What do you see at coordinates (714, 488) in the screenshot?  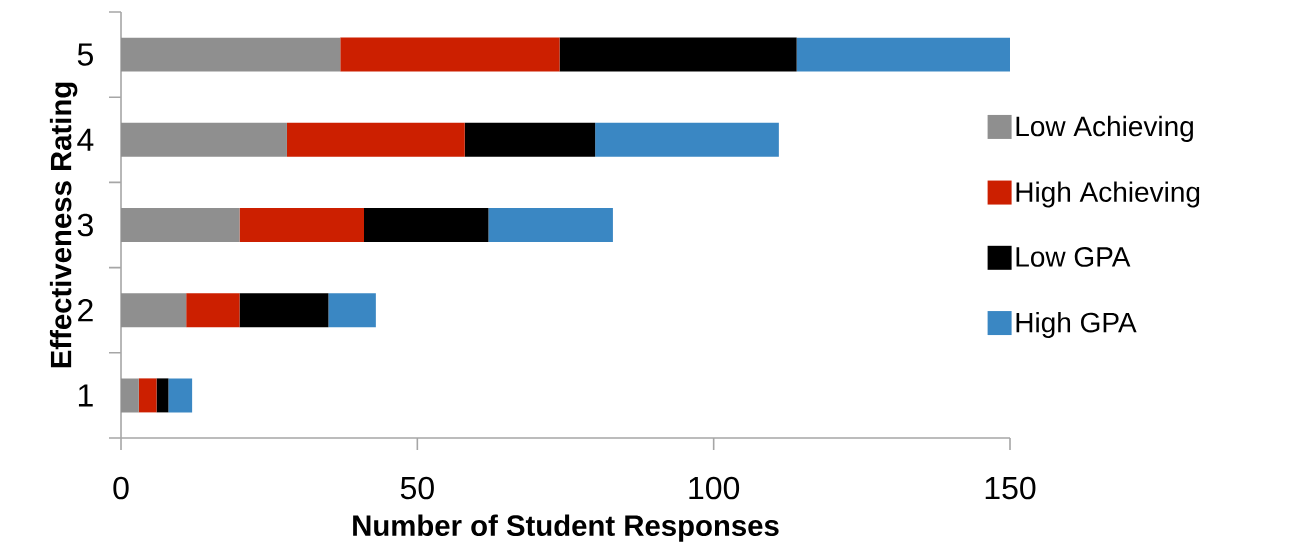 I see `x-tick-label: 100` at bounding box center [714, 488].